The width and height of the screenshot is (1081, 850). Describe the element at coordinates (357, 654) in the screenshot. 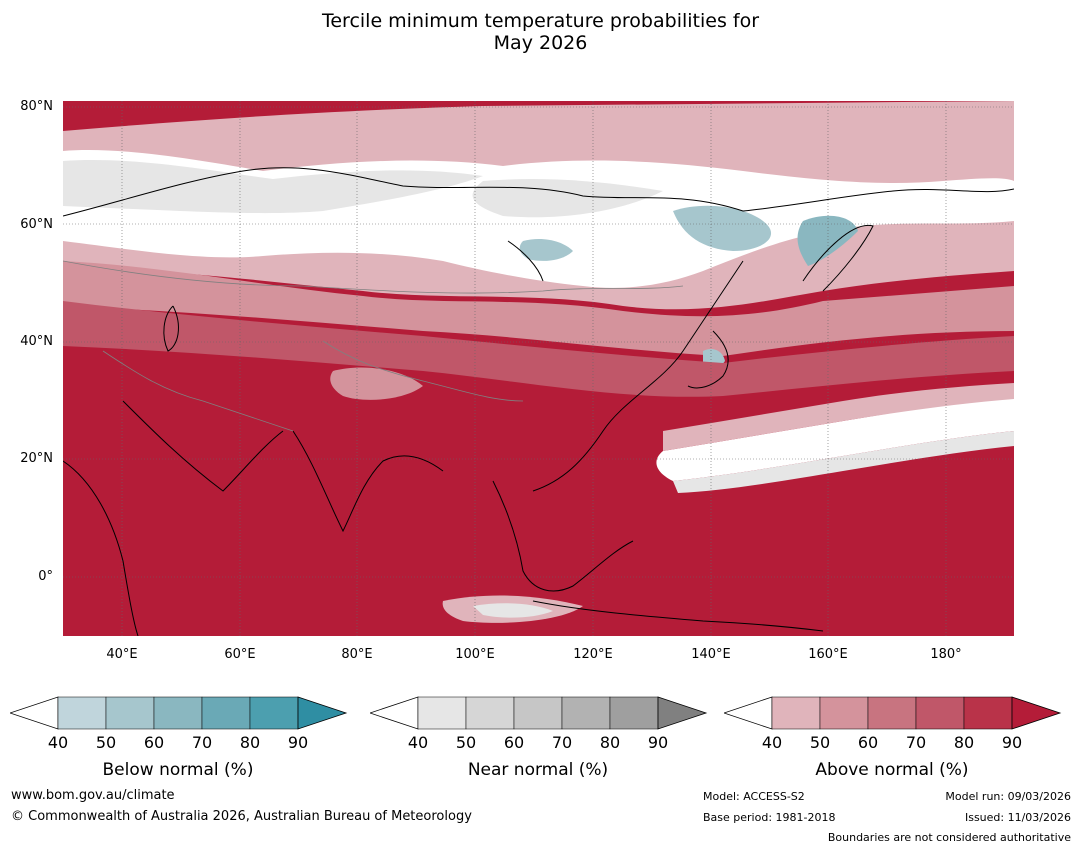

I see `lon-label-80e: 80°E` at that location.